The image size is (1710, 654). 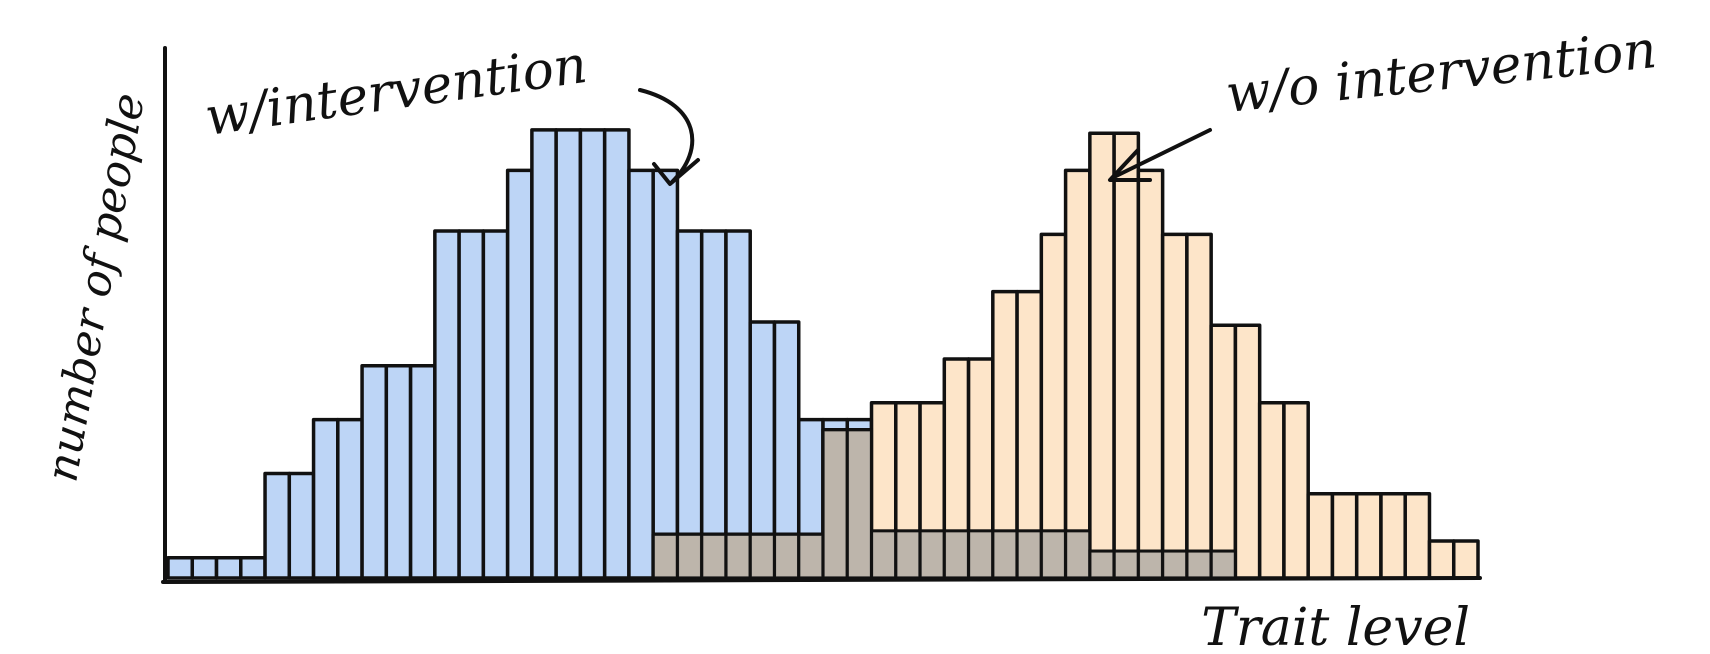 What do you see at coordinates (1335, 626) in the screenshot?
I see `x-axis-label: Trait level` at bounding box center [1335, 626].